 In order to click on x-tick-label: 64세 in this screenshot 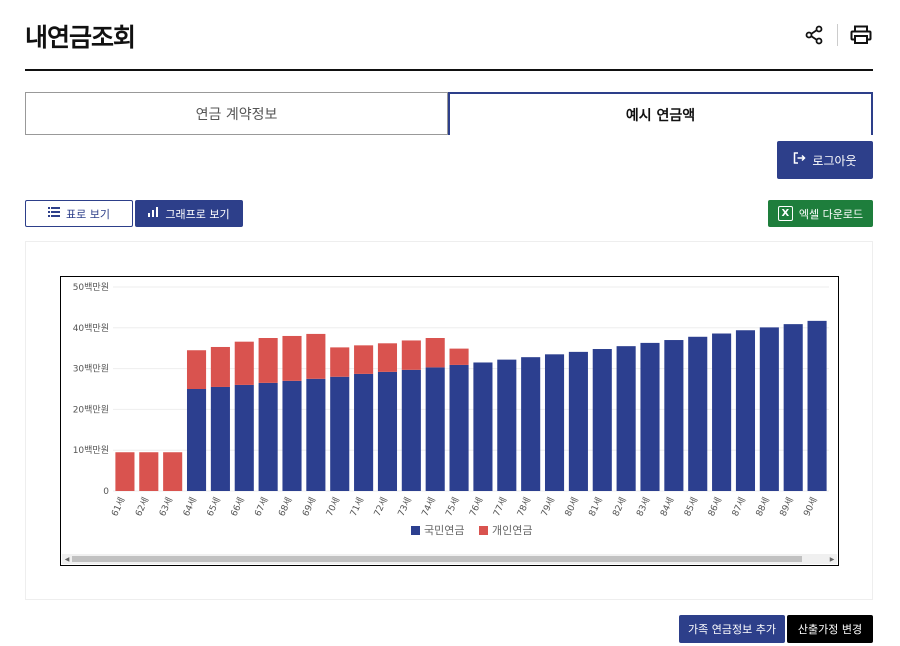, I will do `click(190, 507)`.